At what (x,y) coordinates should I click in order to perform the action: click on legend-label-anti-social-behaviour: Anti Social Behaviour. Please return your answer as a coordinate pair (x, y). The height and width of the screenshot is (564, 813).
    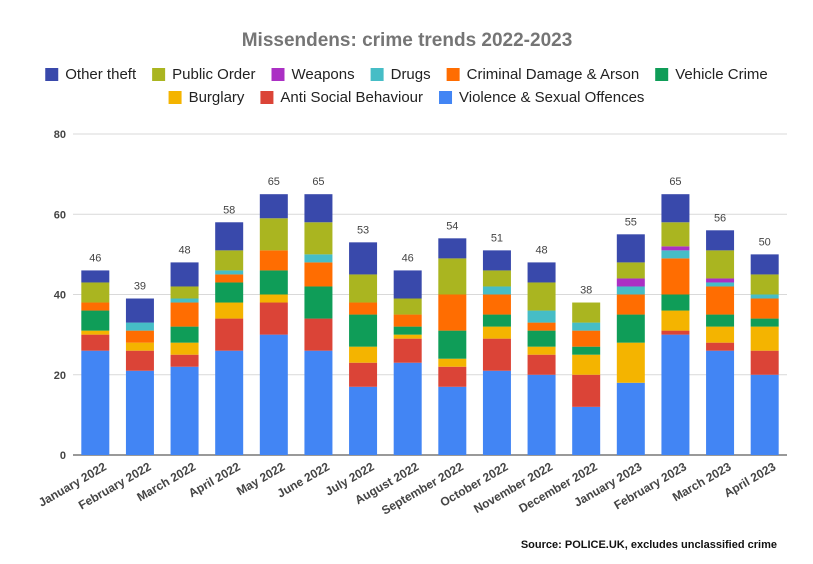
    Looking at the image, I should click on (351, 97).